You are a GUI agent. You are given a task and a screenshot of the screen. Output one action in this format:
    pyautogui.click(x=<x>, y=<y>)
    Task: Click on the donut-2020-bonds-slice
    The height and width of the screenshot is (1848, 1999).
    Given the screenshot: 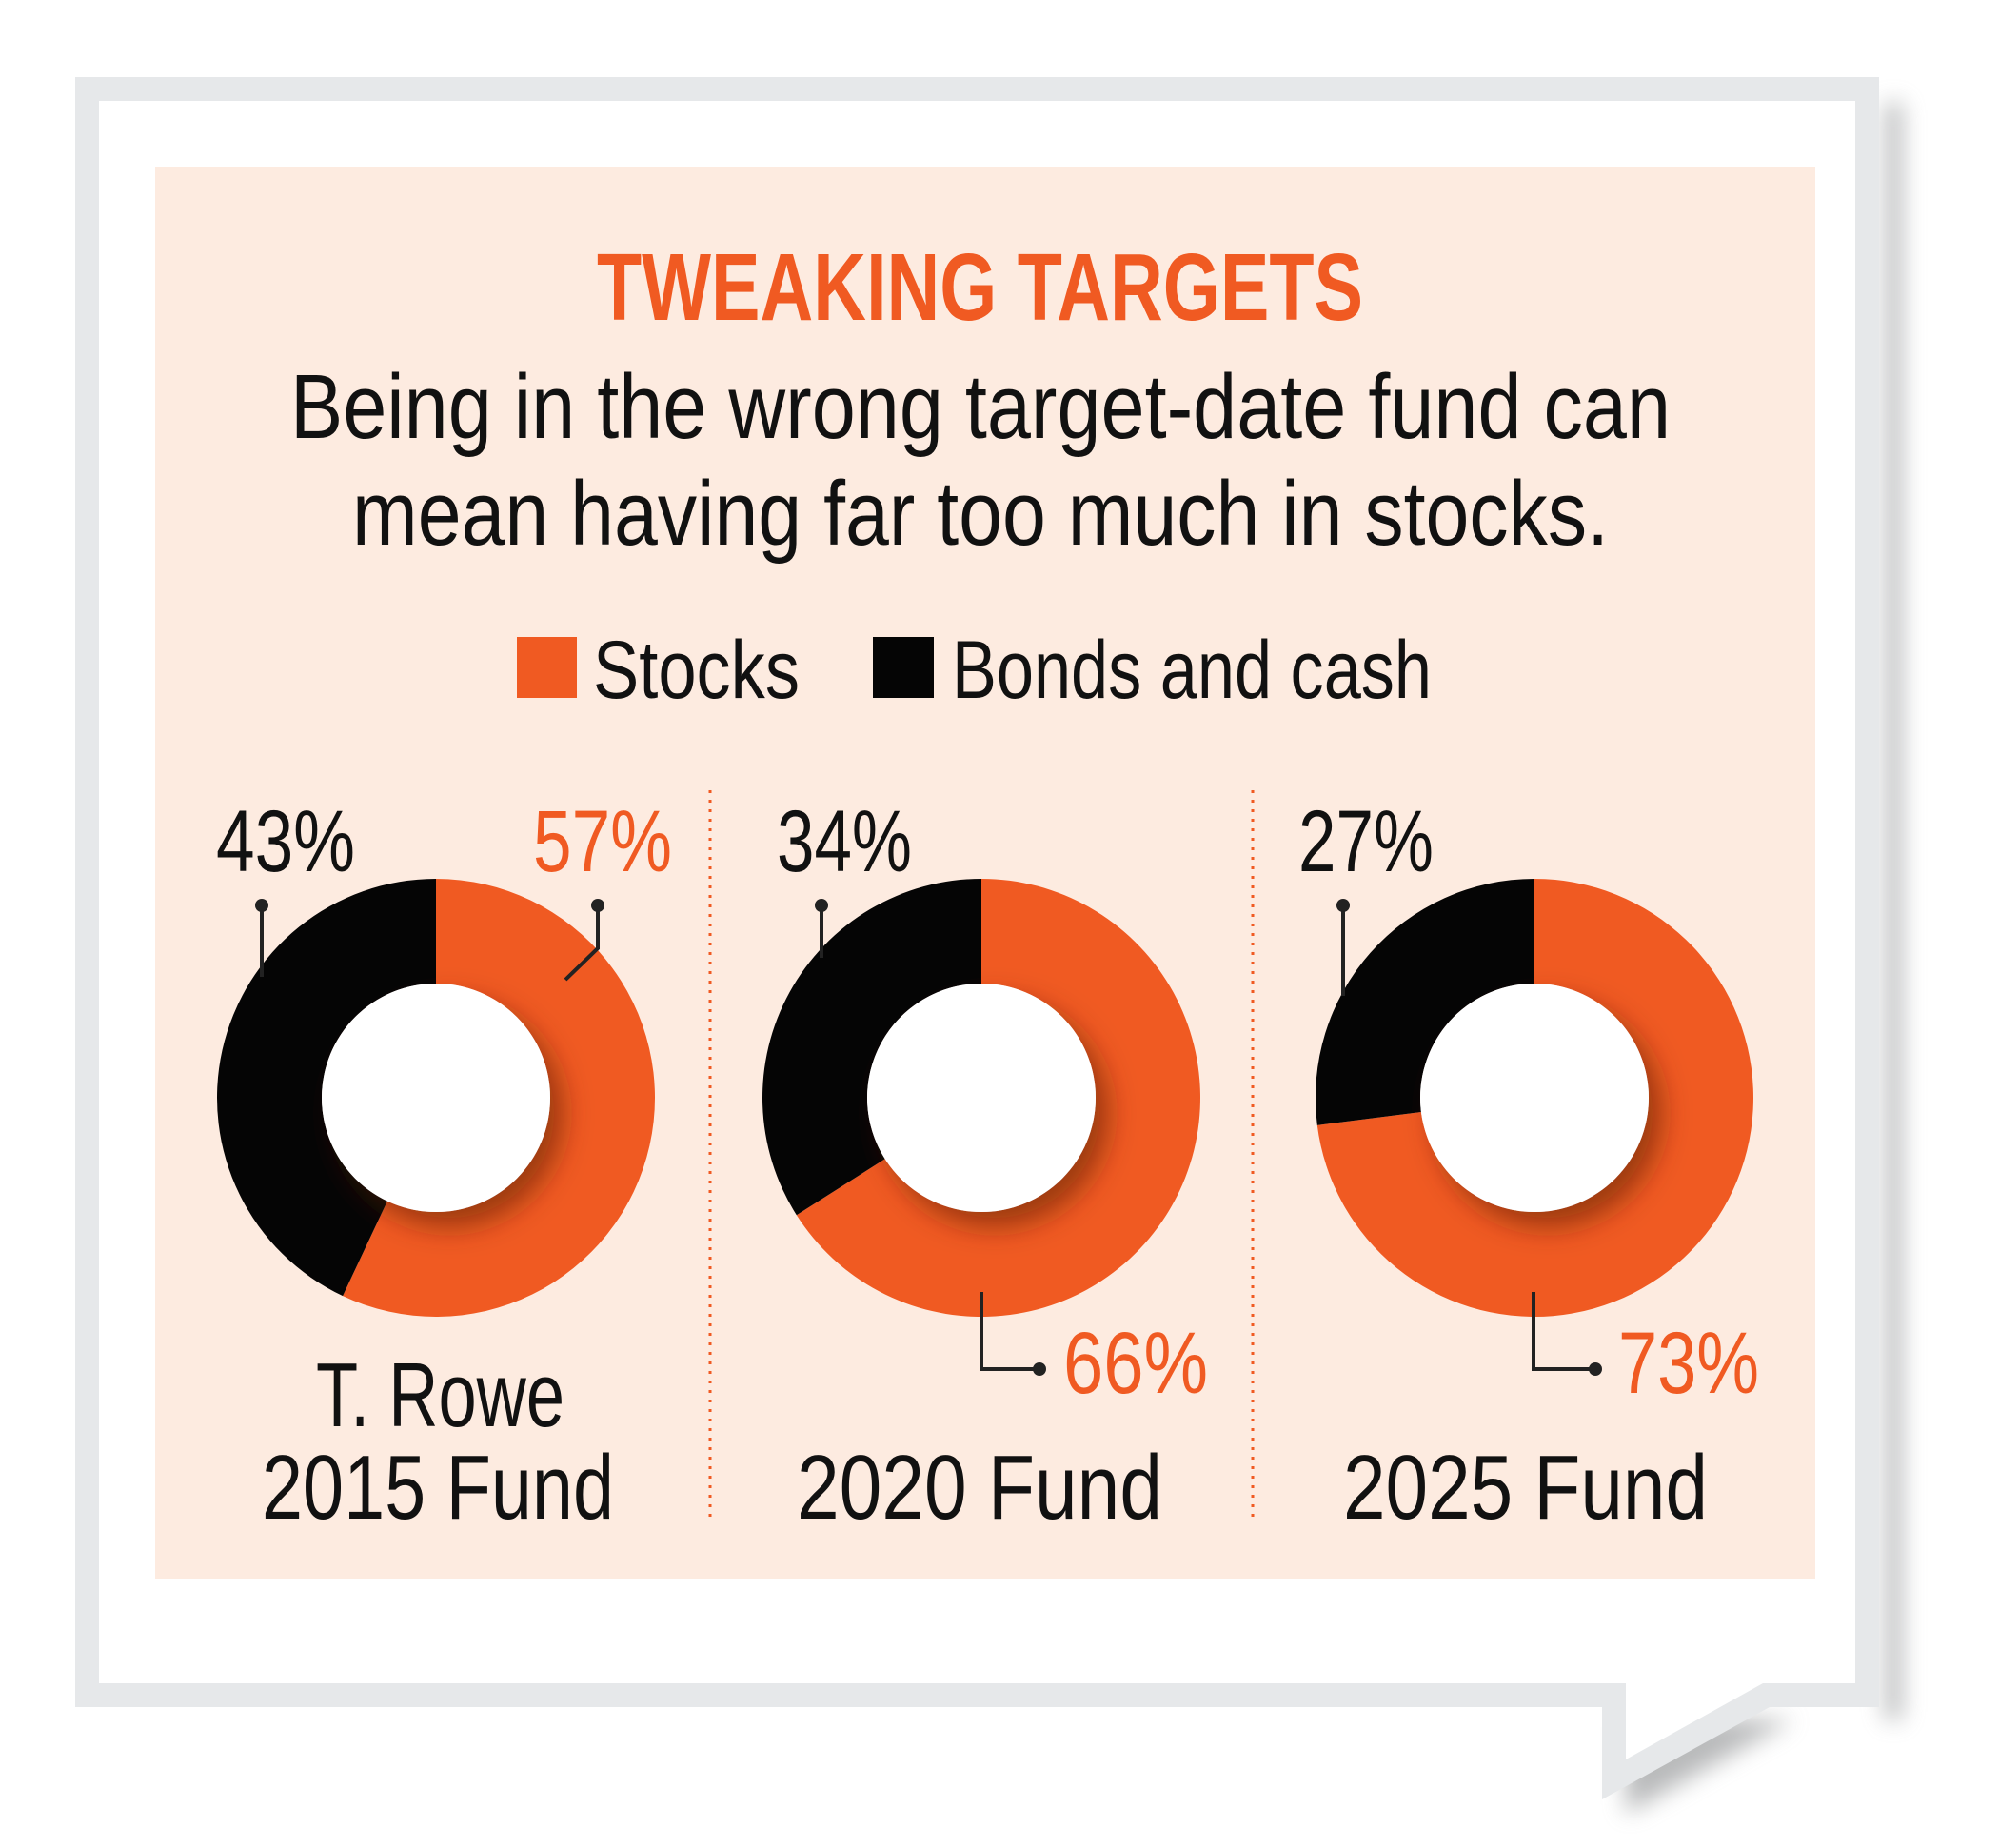 What is the action you would take?
    pyautogui.click(x=872, y=1047)
    